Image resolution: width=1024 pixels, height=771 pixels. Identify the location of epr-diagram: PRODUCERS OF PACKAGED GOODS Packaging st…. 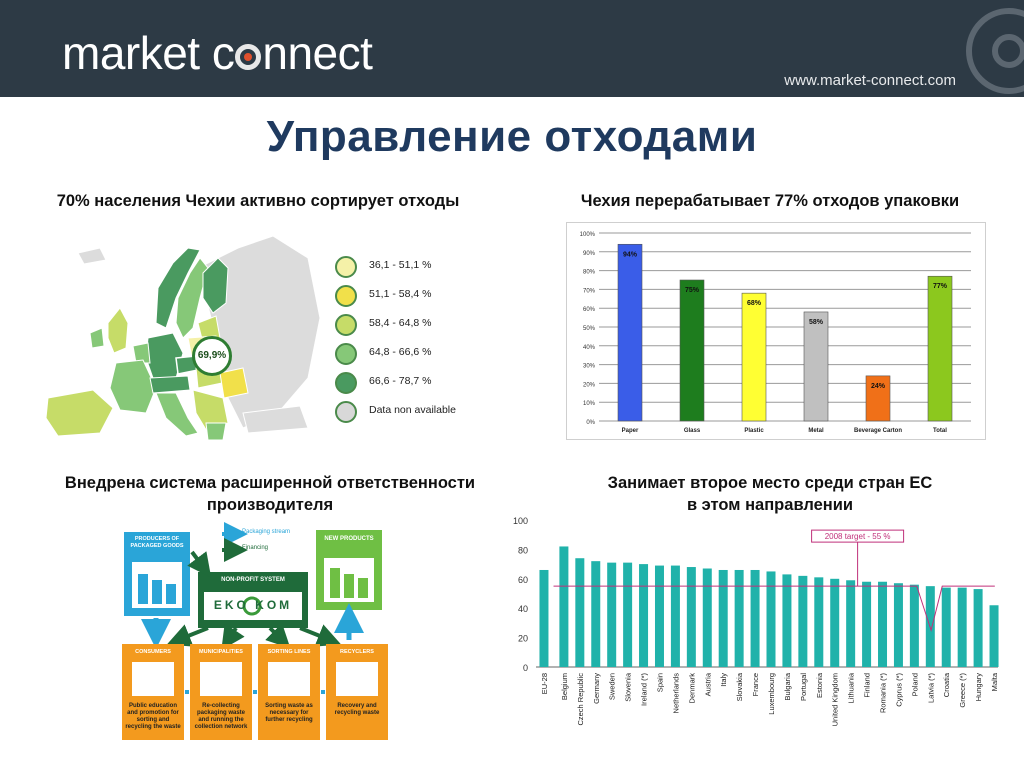
(254, 632).